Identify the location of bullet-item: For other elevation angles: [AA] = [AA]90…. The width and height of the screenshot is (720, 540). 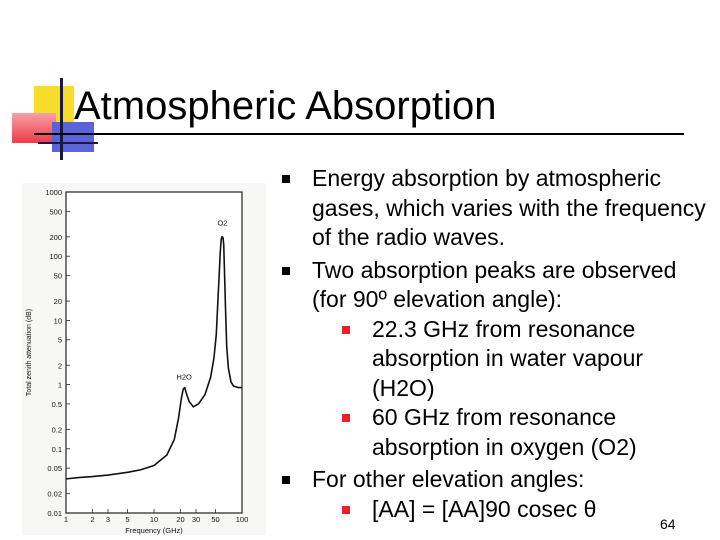
(497, 494).